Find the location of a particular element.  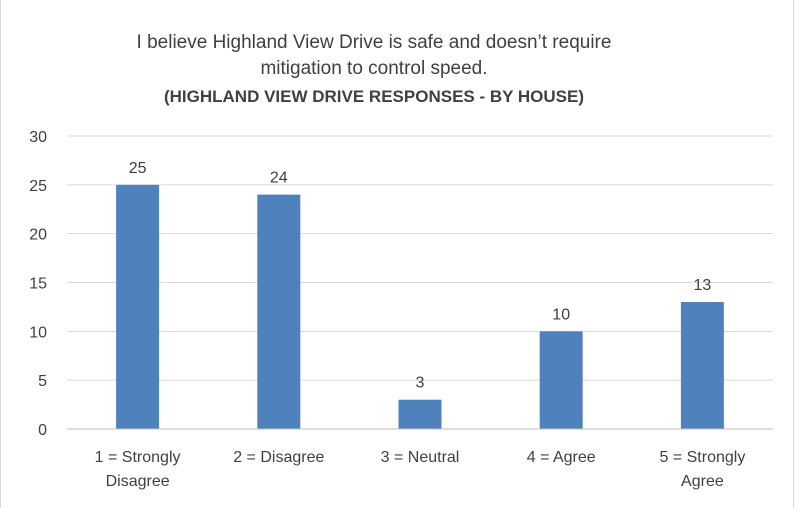

data-label: 25 is located at coordinates (138, 168).